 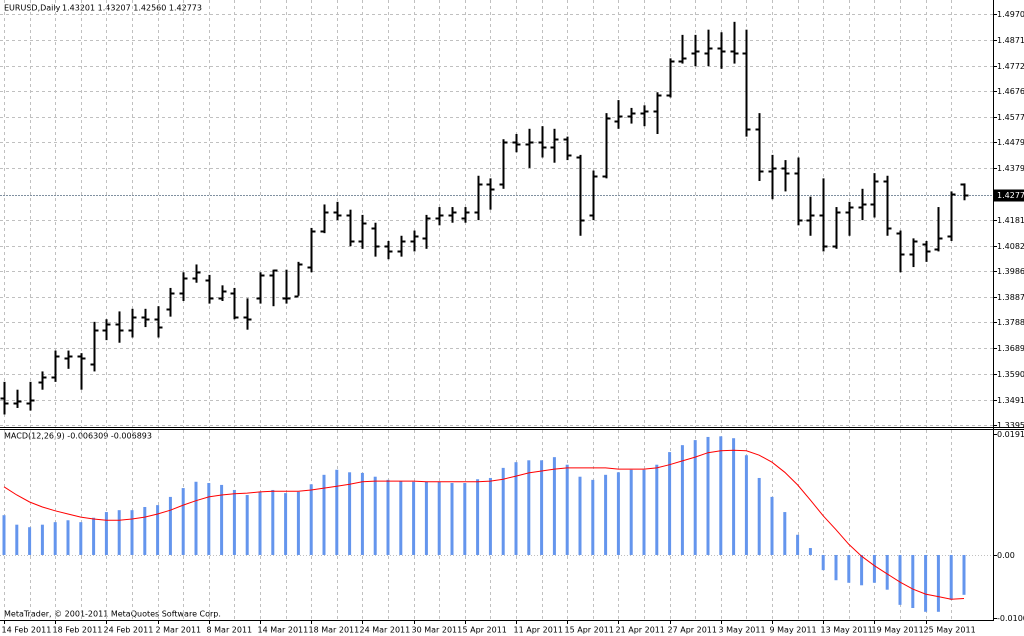 I want to click on x-tick-label: 3 May 2011, so click(x=742, y=630).